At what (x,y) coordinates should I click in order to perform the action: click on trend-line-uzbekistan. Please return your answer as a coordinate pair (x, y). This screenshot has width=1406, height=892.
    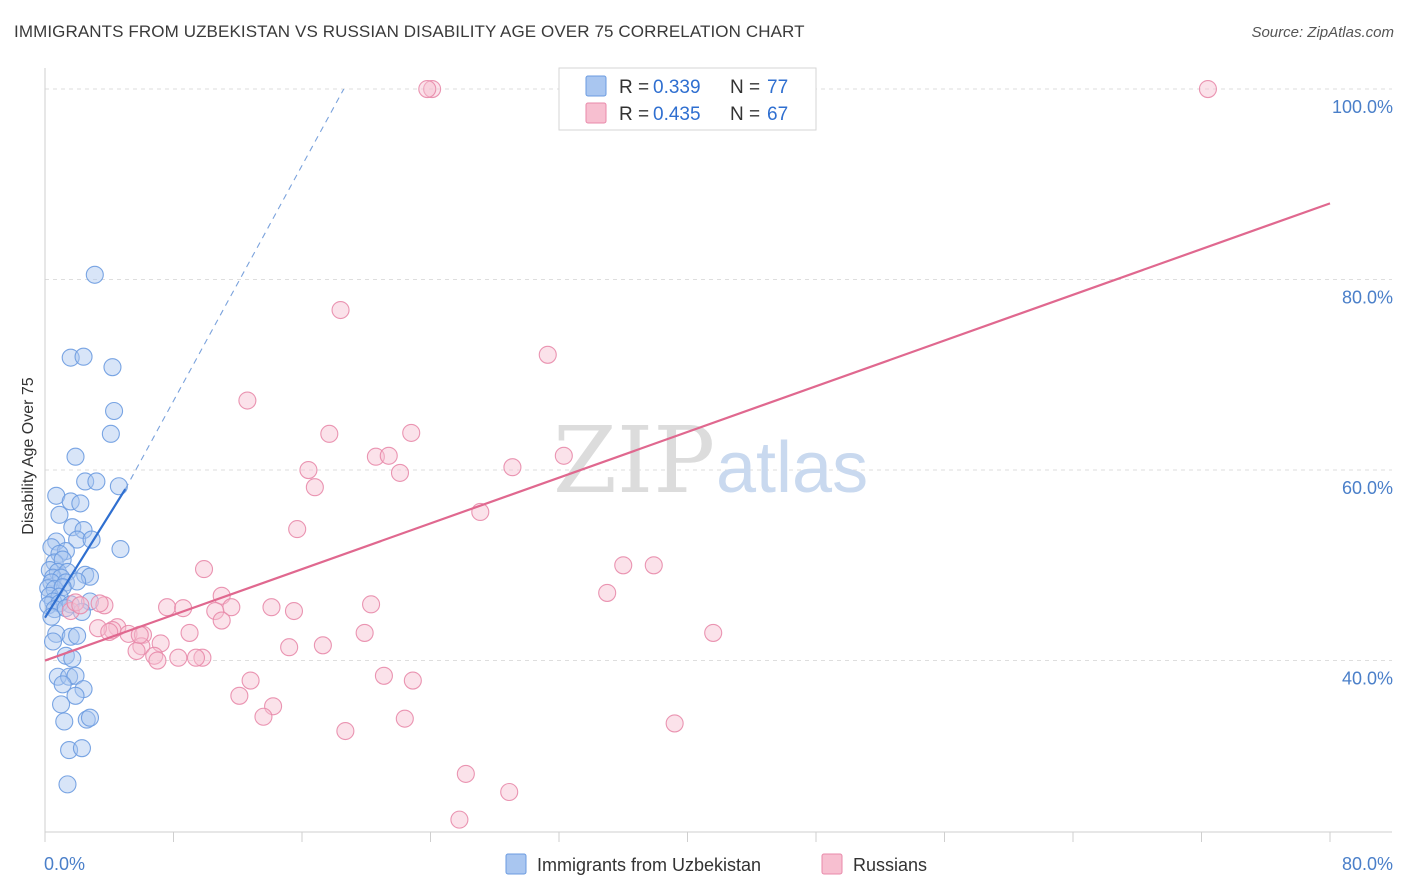
    Looking at the image, I should click on (85, 553).